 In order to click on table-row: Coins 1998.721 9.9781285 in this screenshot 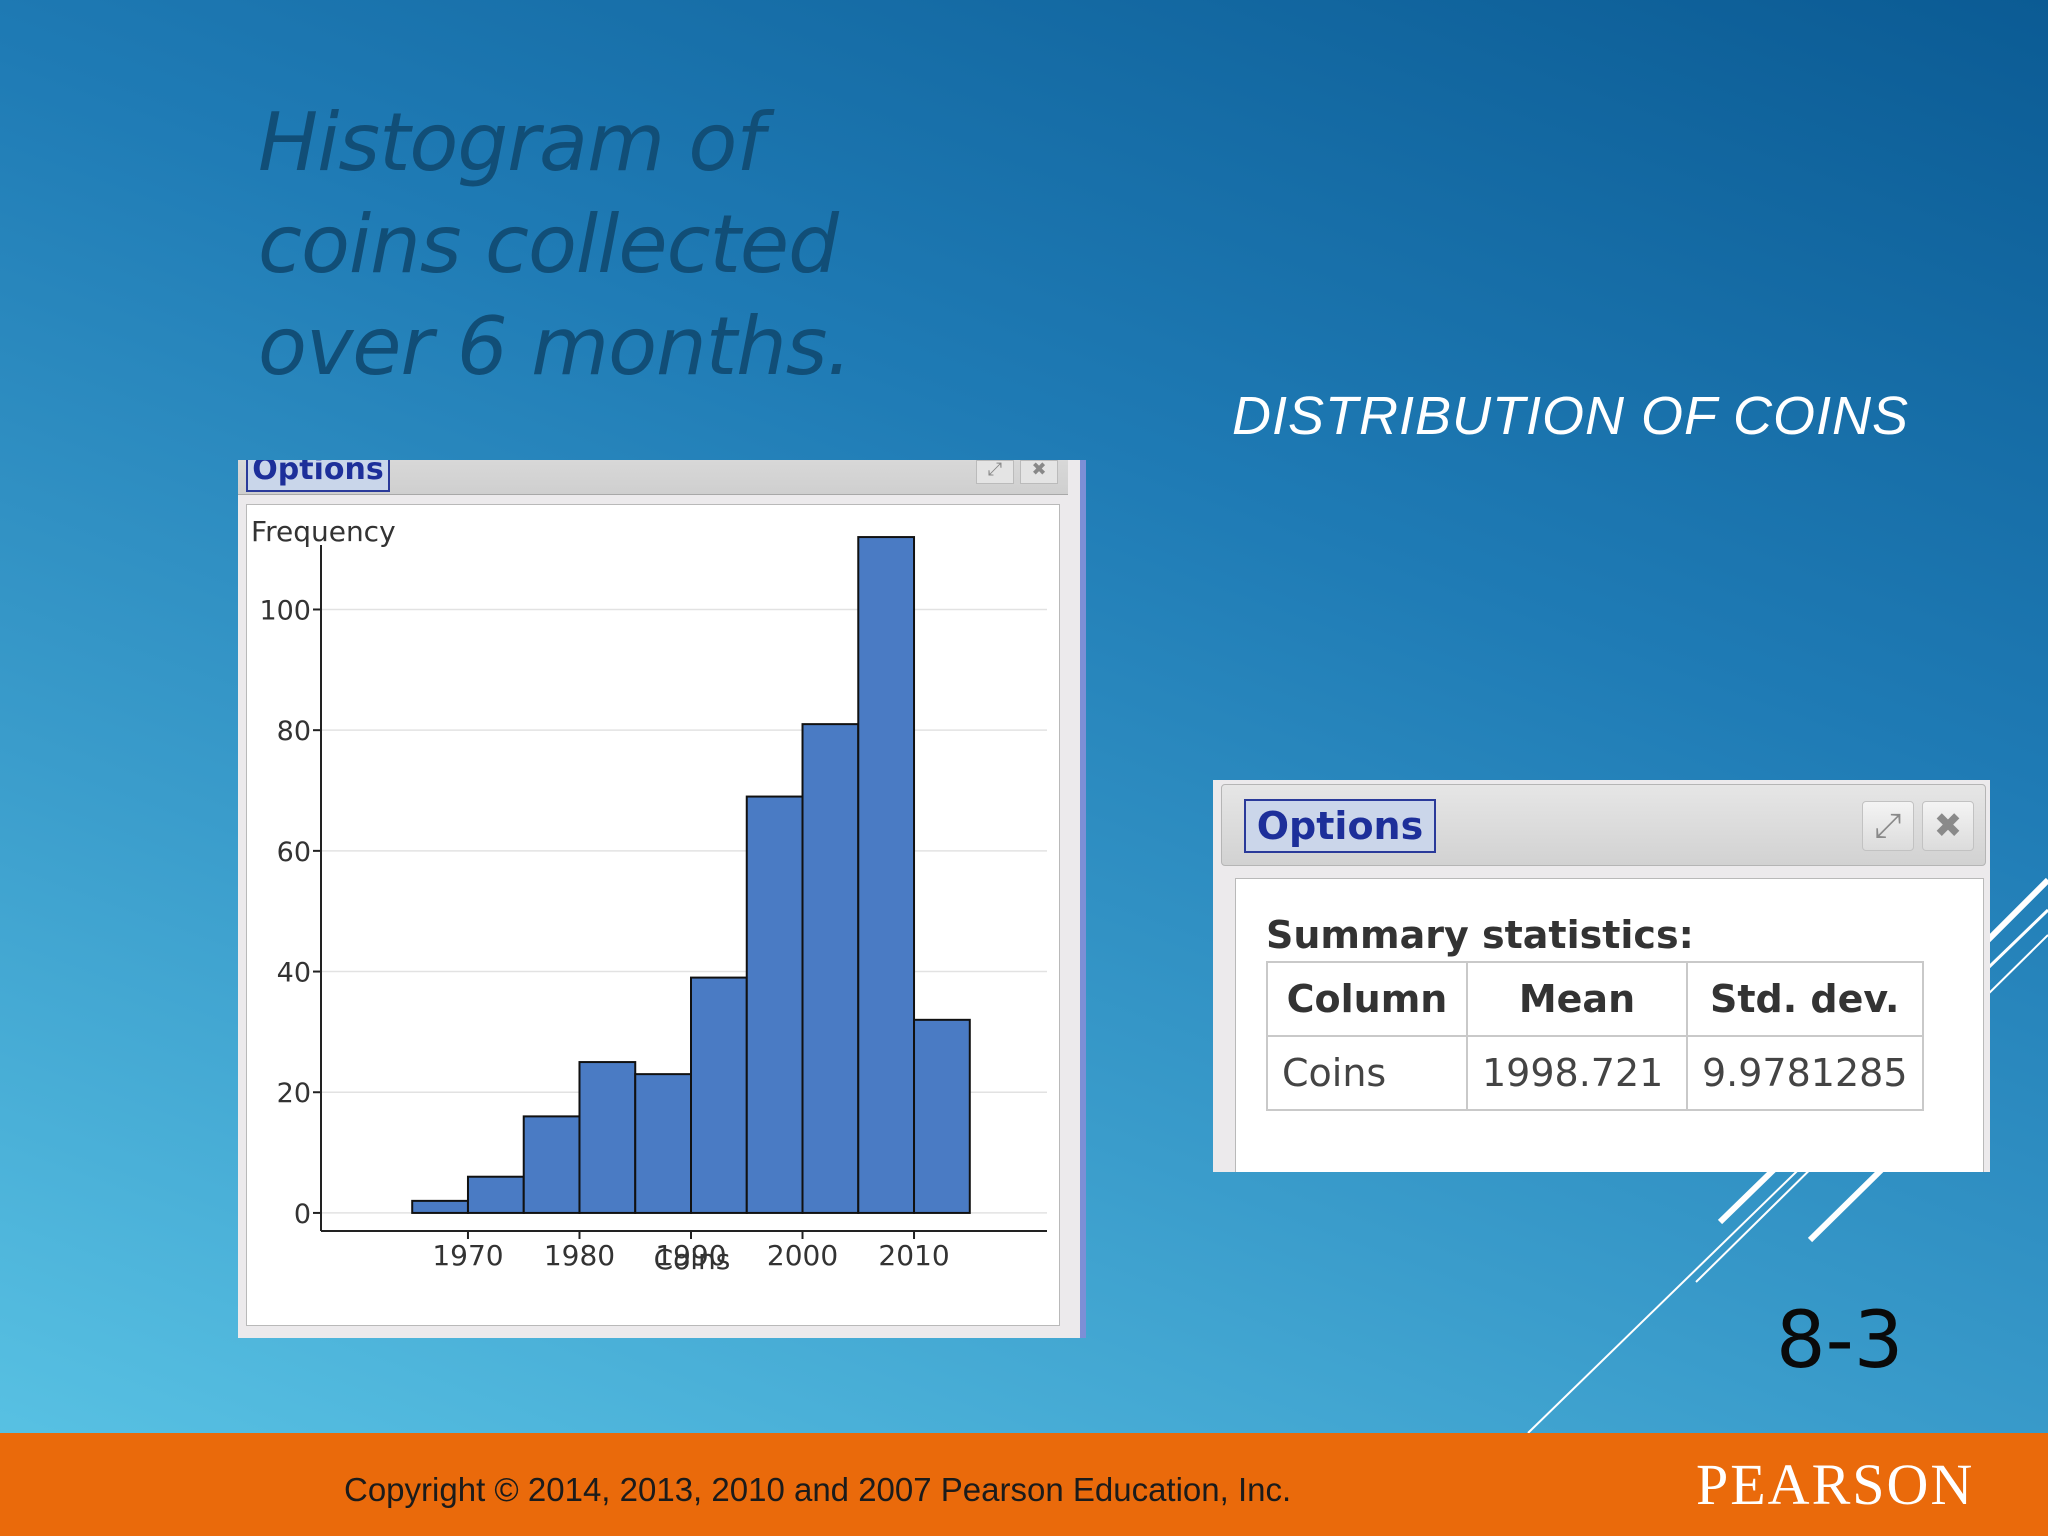, I will do `click(1595, 1073)`.